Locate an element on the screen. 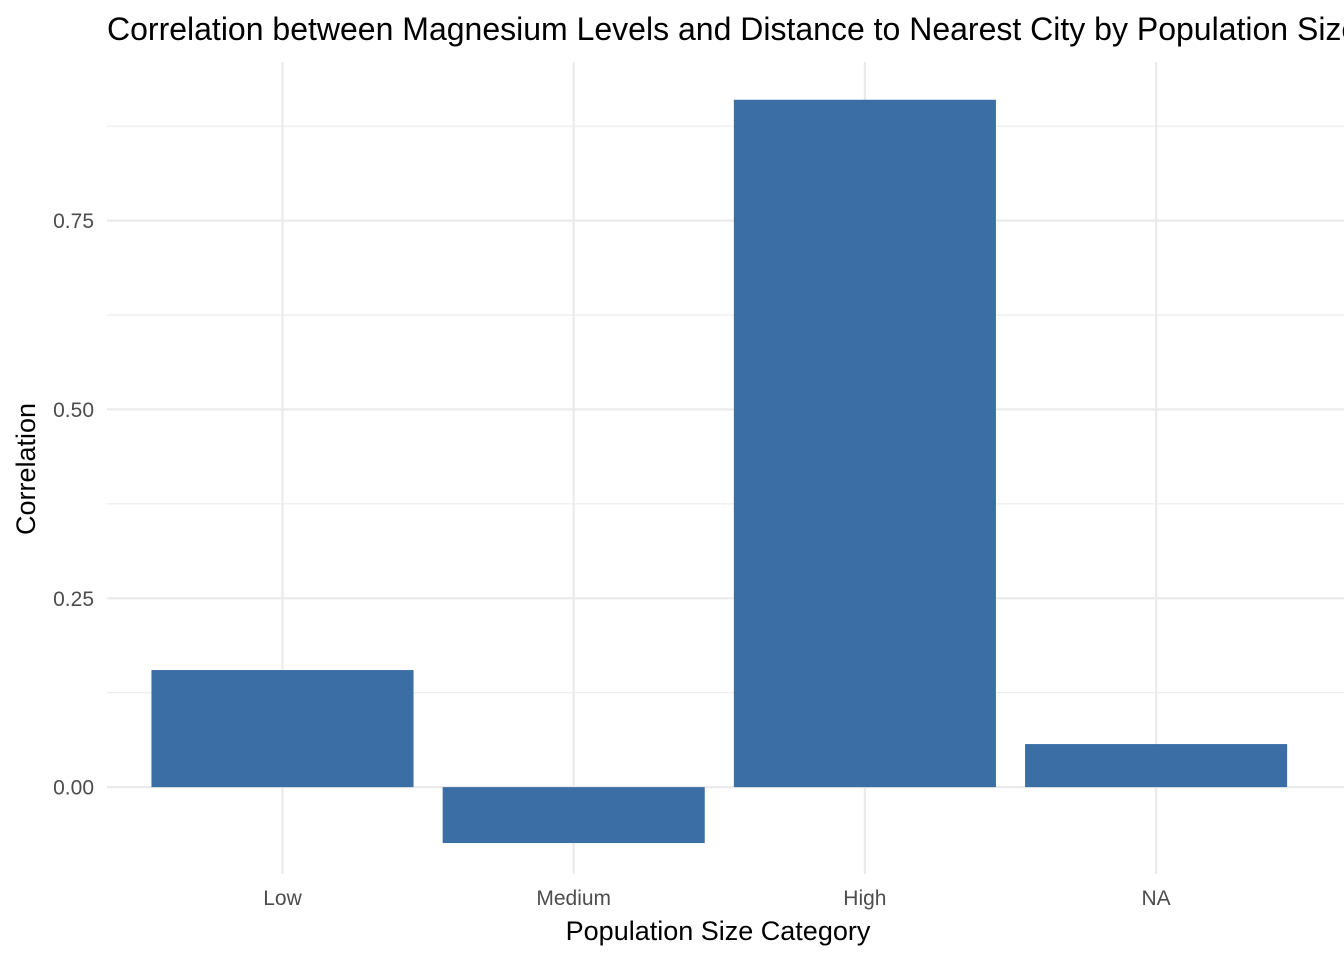  x-tick-label: Low is located at coordinates (282, 898).